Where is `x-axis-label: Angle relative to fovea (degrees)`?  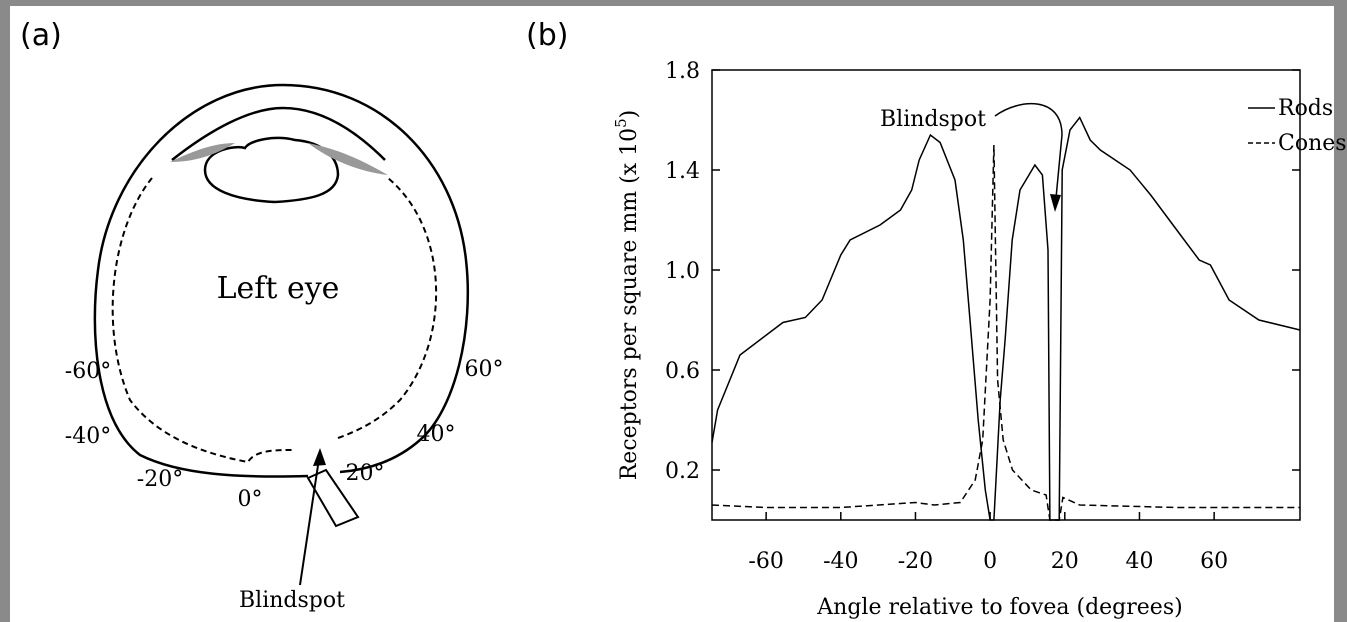
x-axis-label: Angle relative to fovea (degrees) is located at coordinates (999, 607).